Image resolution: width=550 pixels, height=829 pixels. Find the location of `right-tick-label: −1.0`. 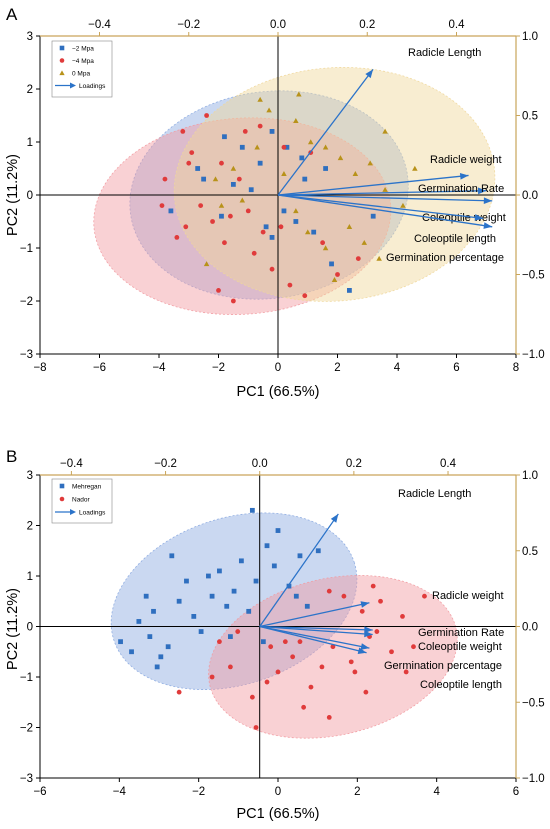

right-tick-label: −1.0 is located at coordinates (533, 779).